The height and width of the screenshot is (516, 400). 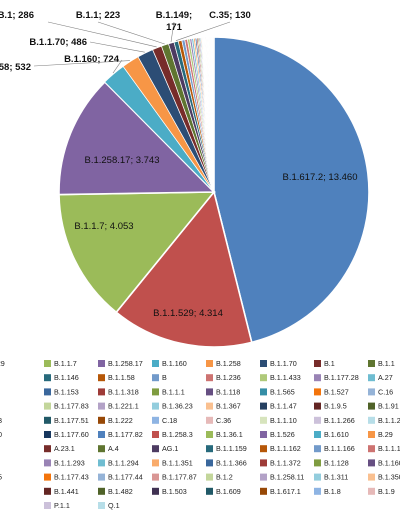 I want to click on slice-data-label: B.1.1.7; 4.053, so click(x=103, y=226).